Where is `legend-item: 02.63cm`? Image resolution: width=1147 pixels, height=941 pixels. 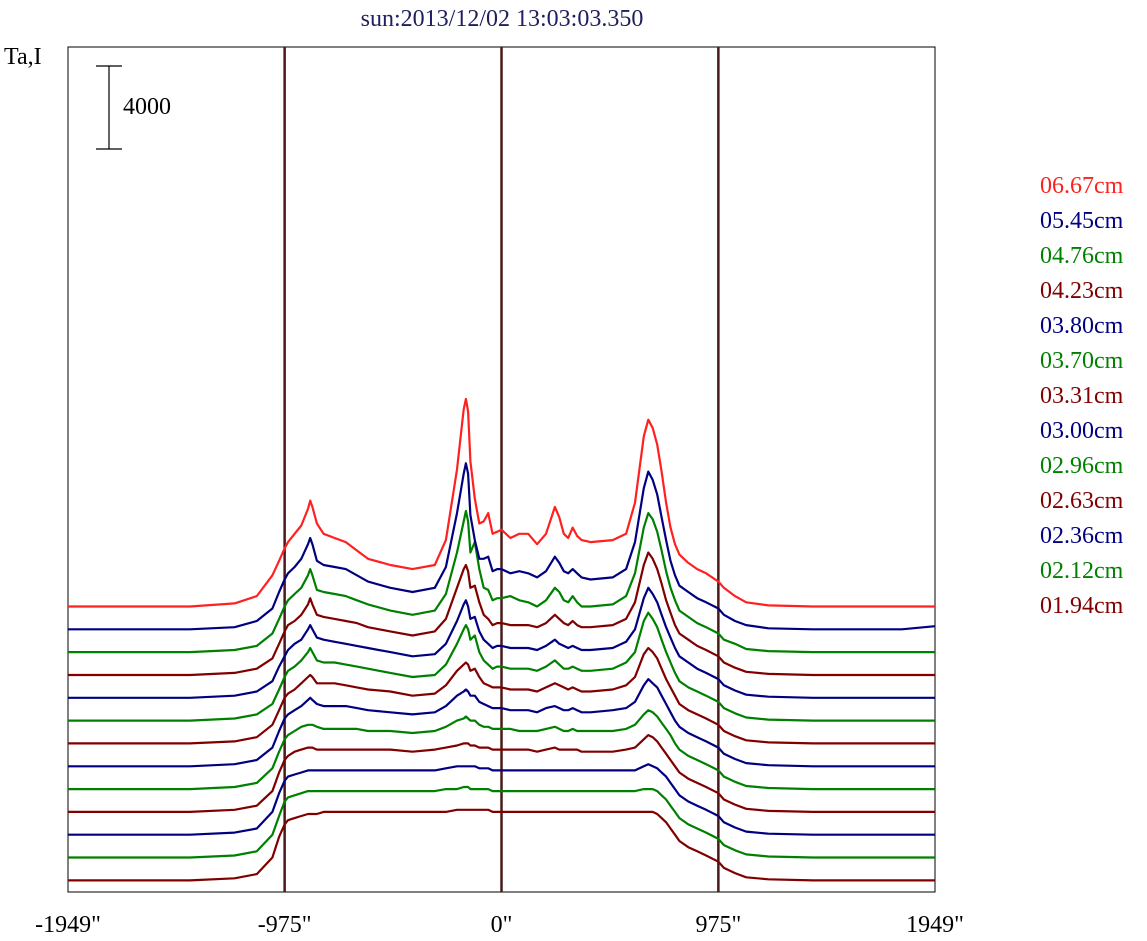
legend-item: 02.63cm is located at coordinates (1082, 501).